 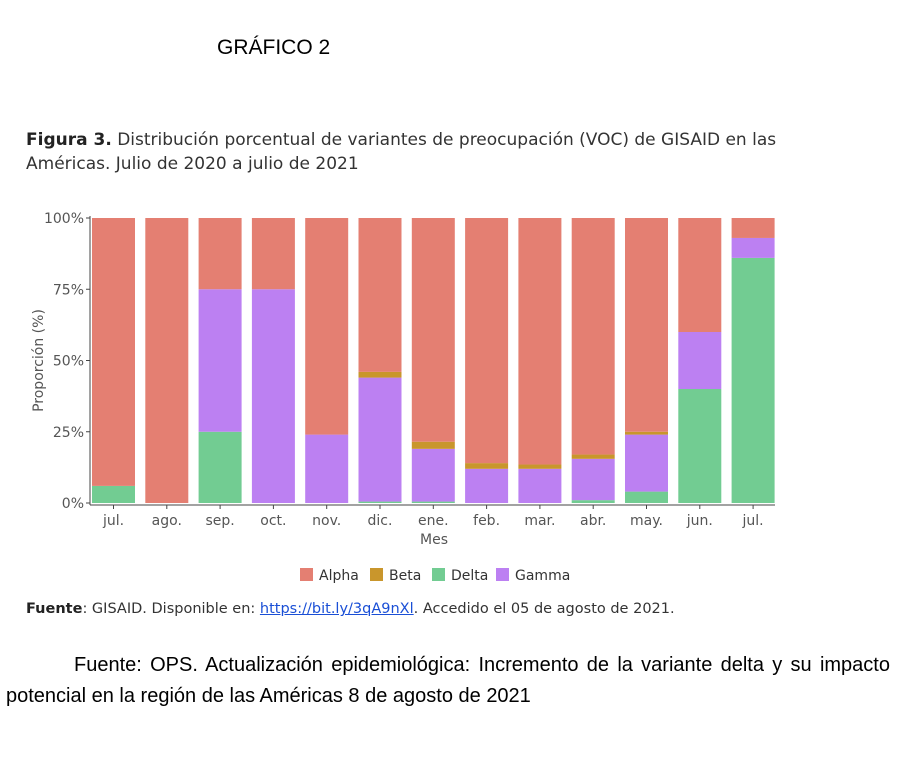 What do you see at coordinates (167, 521) in the screenshot?
I see `x-tick-label: ago.` at bounding box center [167, 521].